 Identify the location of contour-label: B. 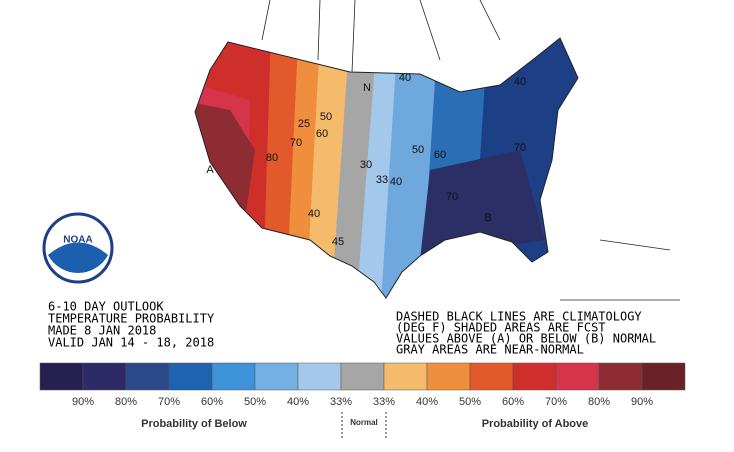
(487, 218).